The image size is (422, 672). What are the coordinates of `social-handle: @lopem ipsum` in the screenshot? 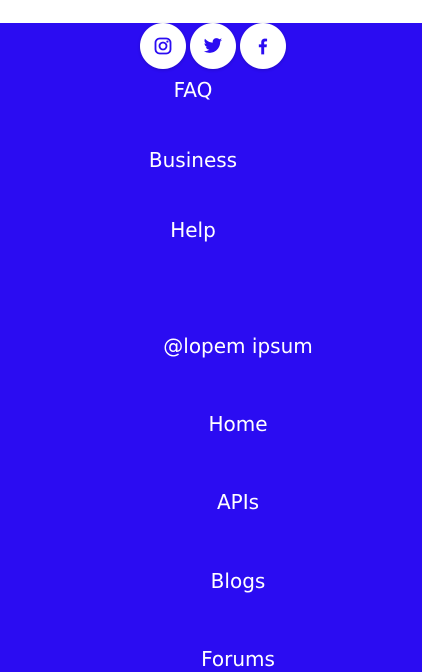 It's located at (238, 346).